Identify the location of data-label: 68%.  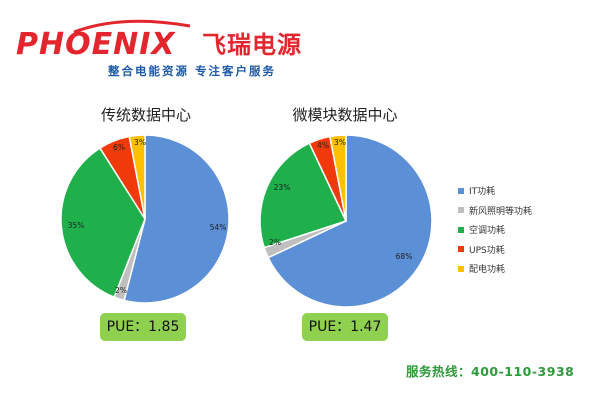
(404, 256).